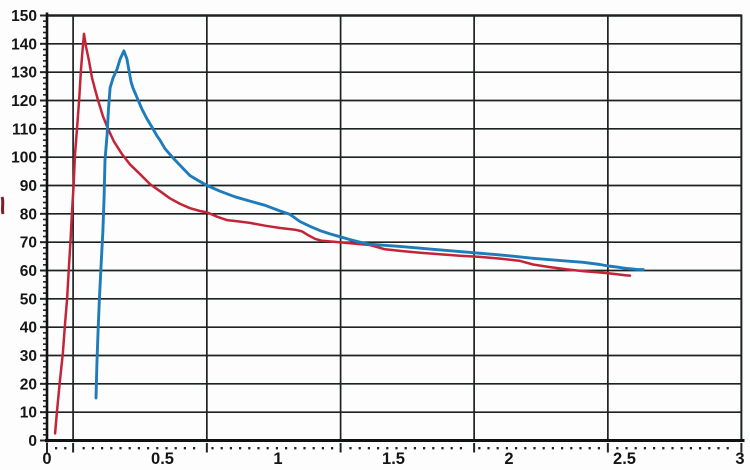  I want to click on x-tick-label: 1.5, so click(393, 459).